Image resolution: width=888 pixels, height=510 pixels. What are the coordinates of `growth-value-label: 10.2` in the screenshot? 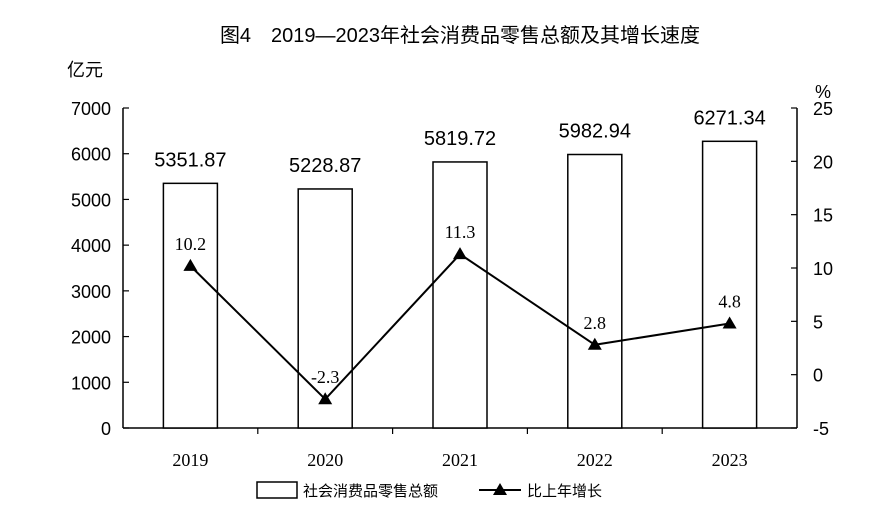 It's located at (191, 244).